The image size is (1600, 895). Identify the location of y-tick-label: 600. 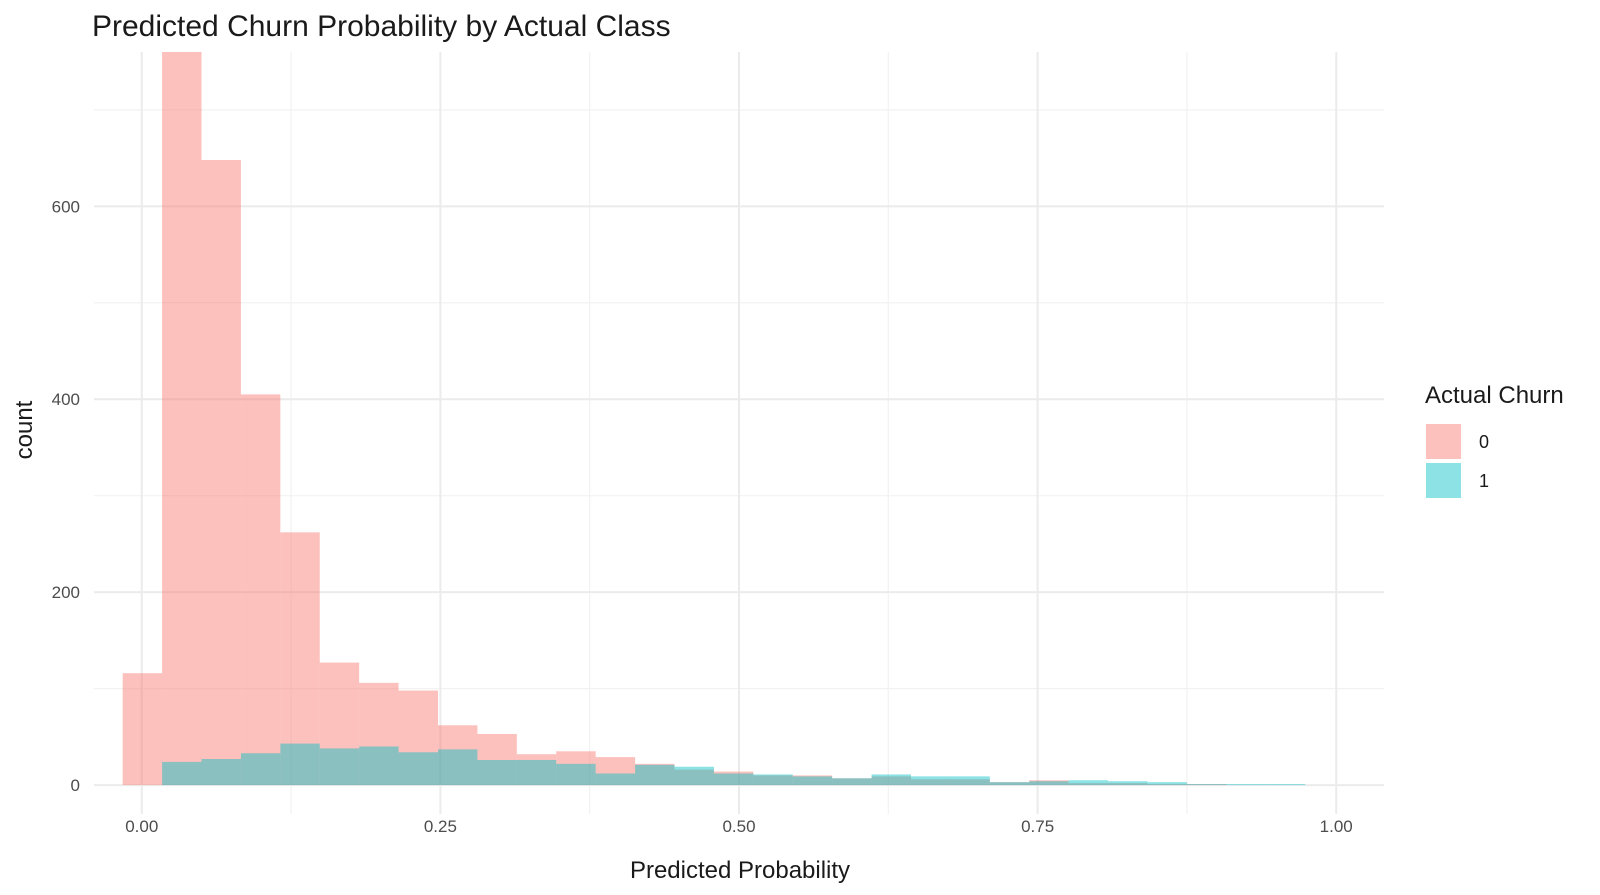
(66, 206).